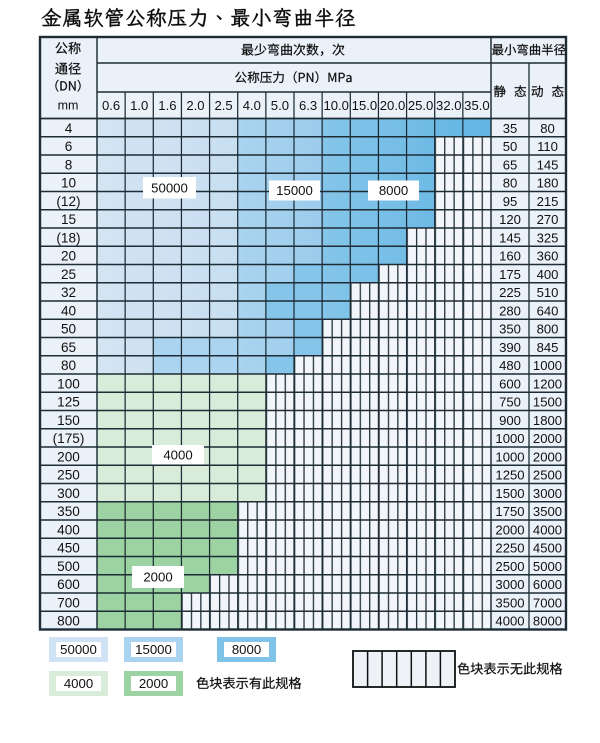  What do you see at coordinates (139, 105) in the screenshot?
I see `svg-text: 1.0` at bounding box center [139, 105].